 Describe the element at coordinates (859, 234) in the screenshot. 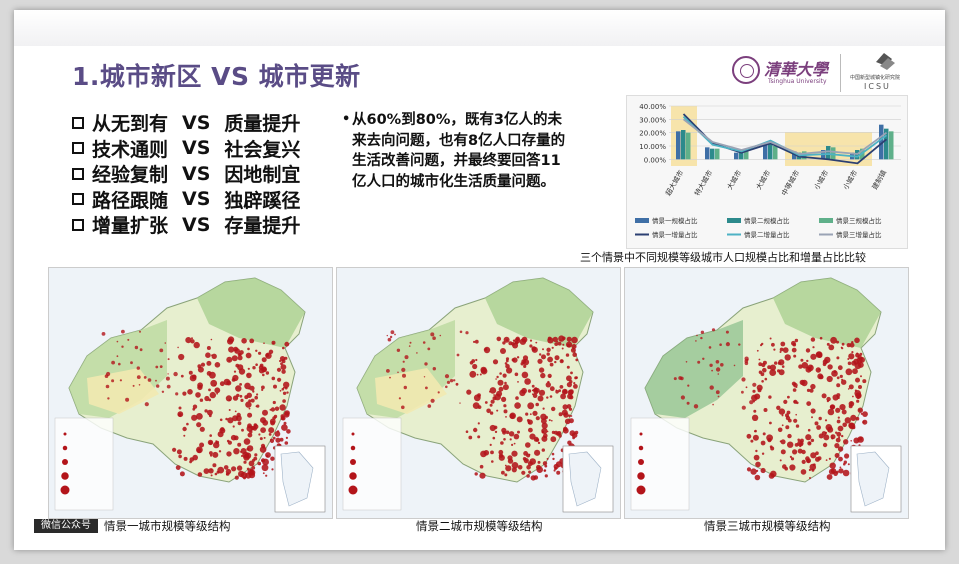

I see `legend-label: 情景三增量占比` at that location.